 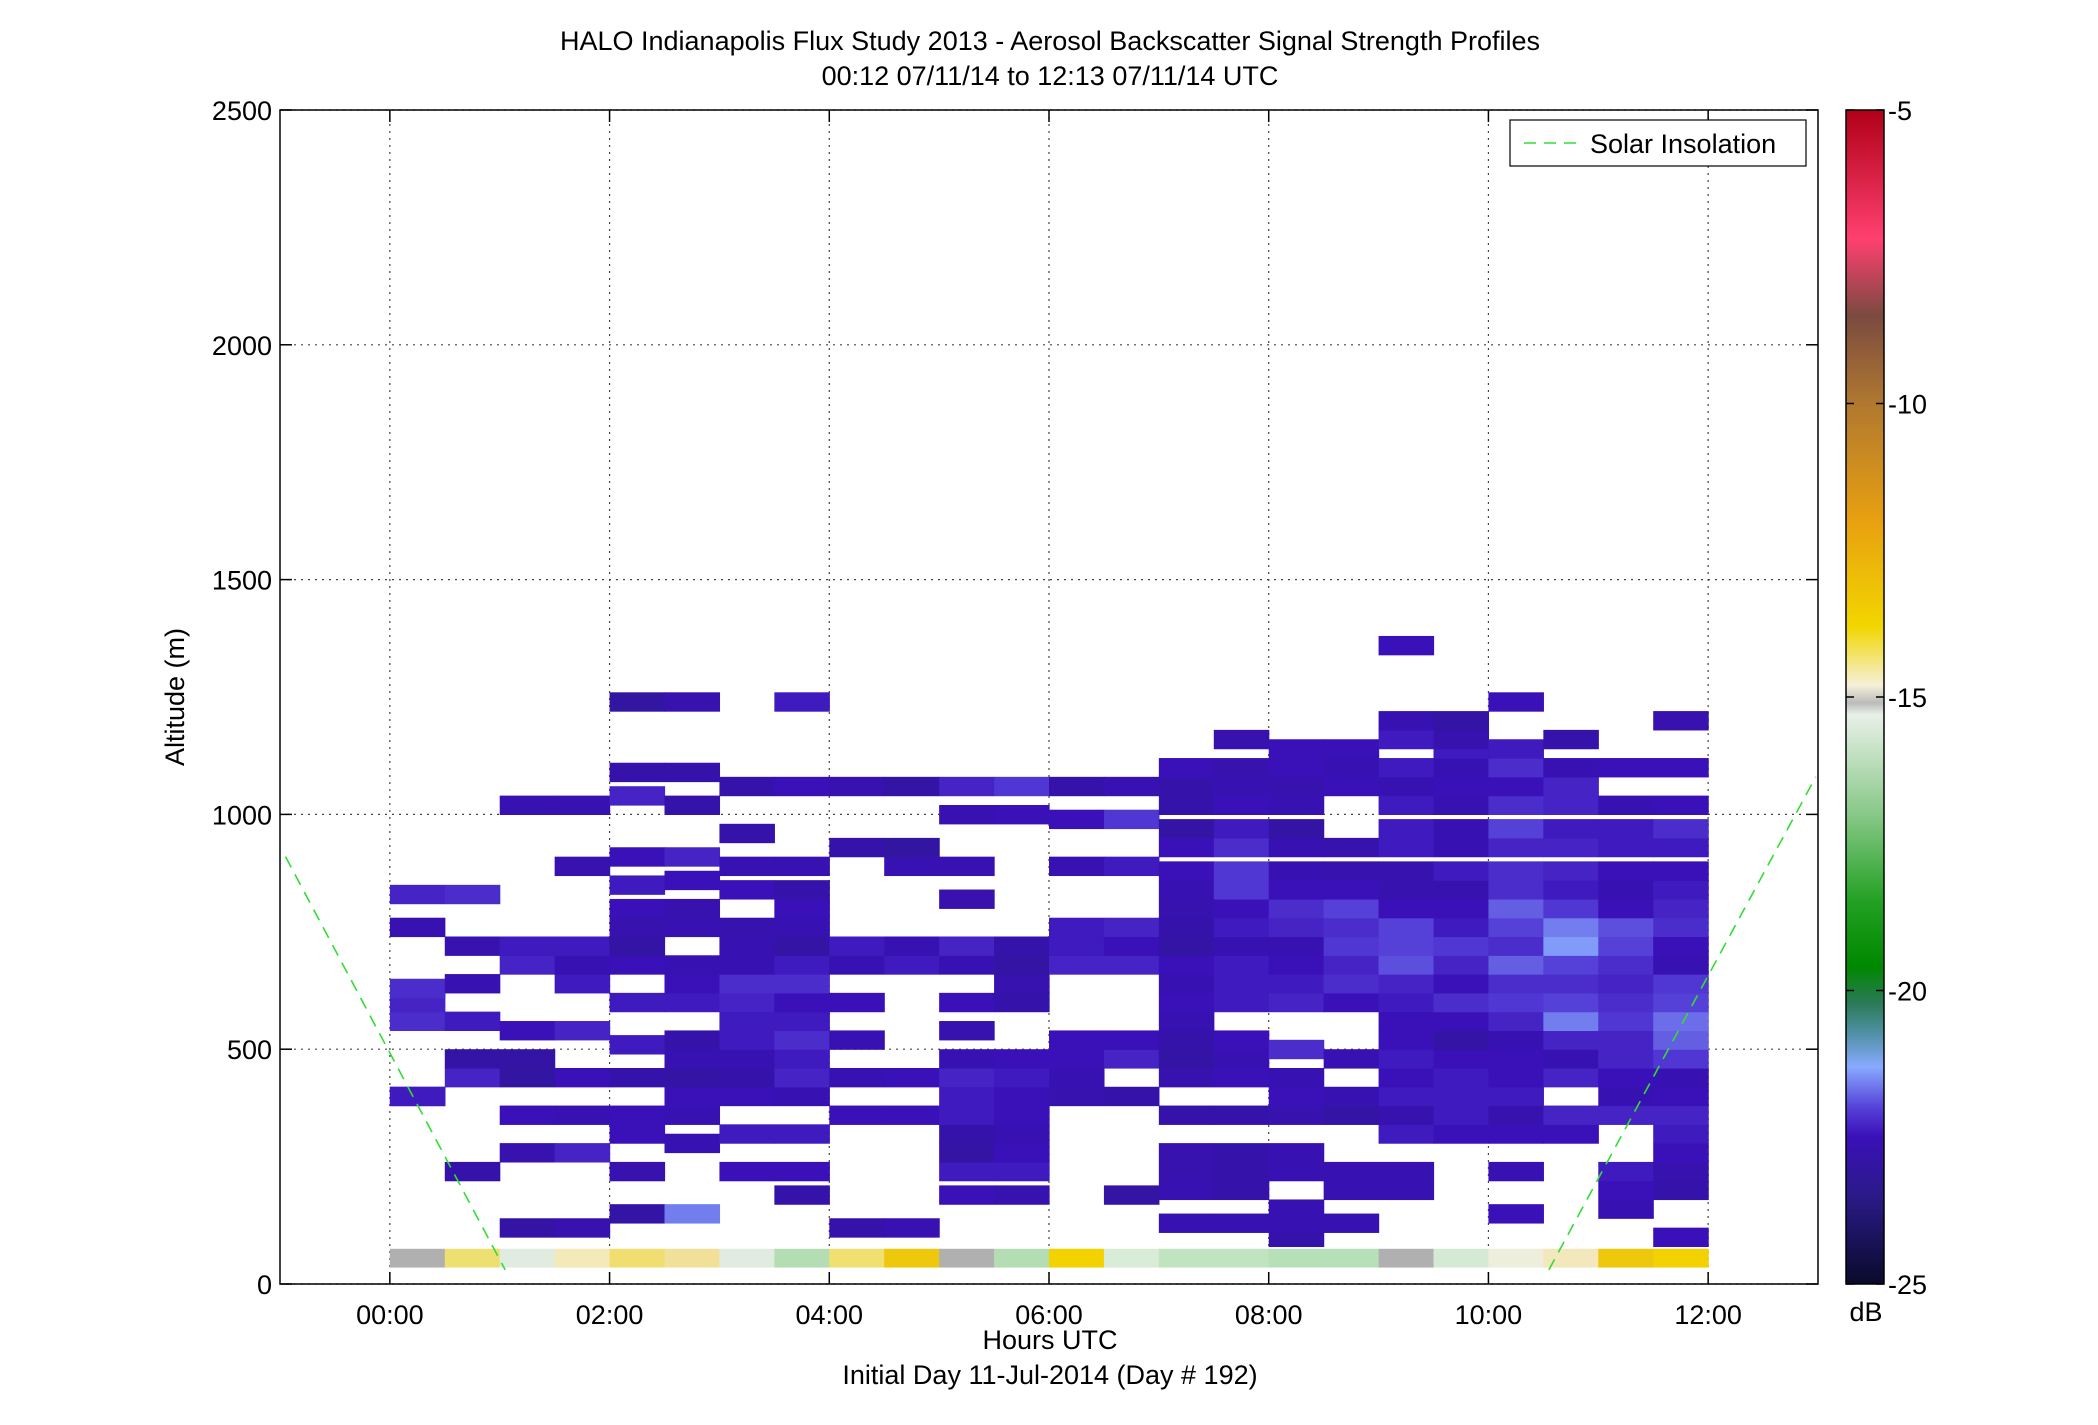 I want to click on legend-box, so click(x=1658, y=143).